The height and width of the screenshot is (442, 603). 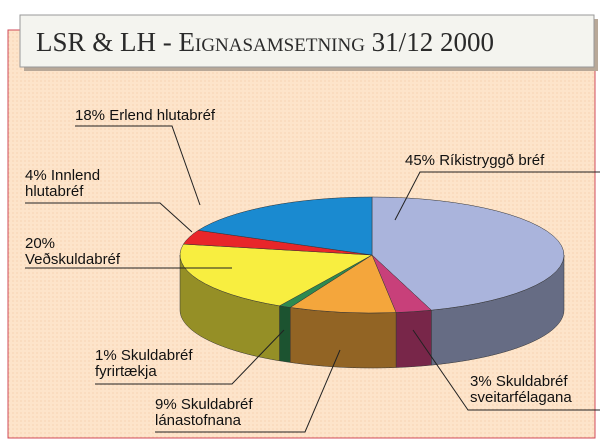 I want to click on slice-label: 18% Erlend hlutabréf, so click(x=175, y=116).